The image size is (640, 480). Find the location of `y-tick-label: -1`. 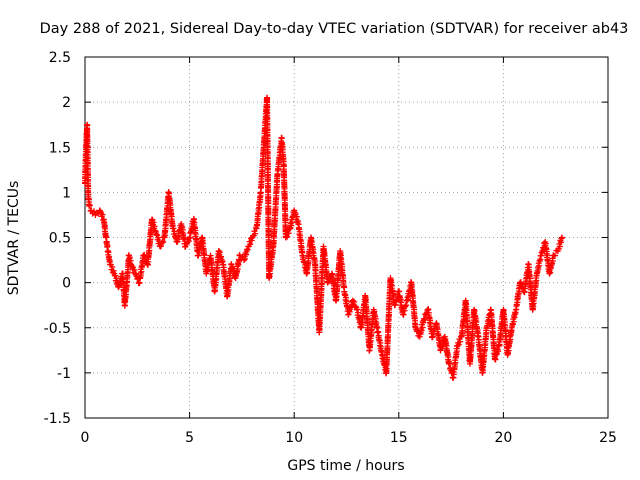

y-tick-label: -1 is located at coordinates (64, 374).